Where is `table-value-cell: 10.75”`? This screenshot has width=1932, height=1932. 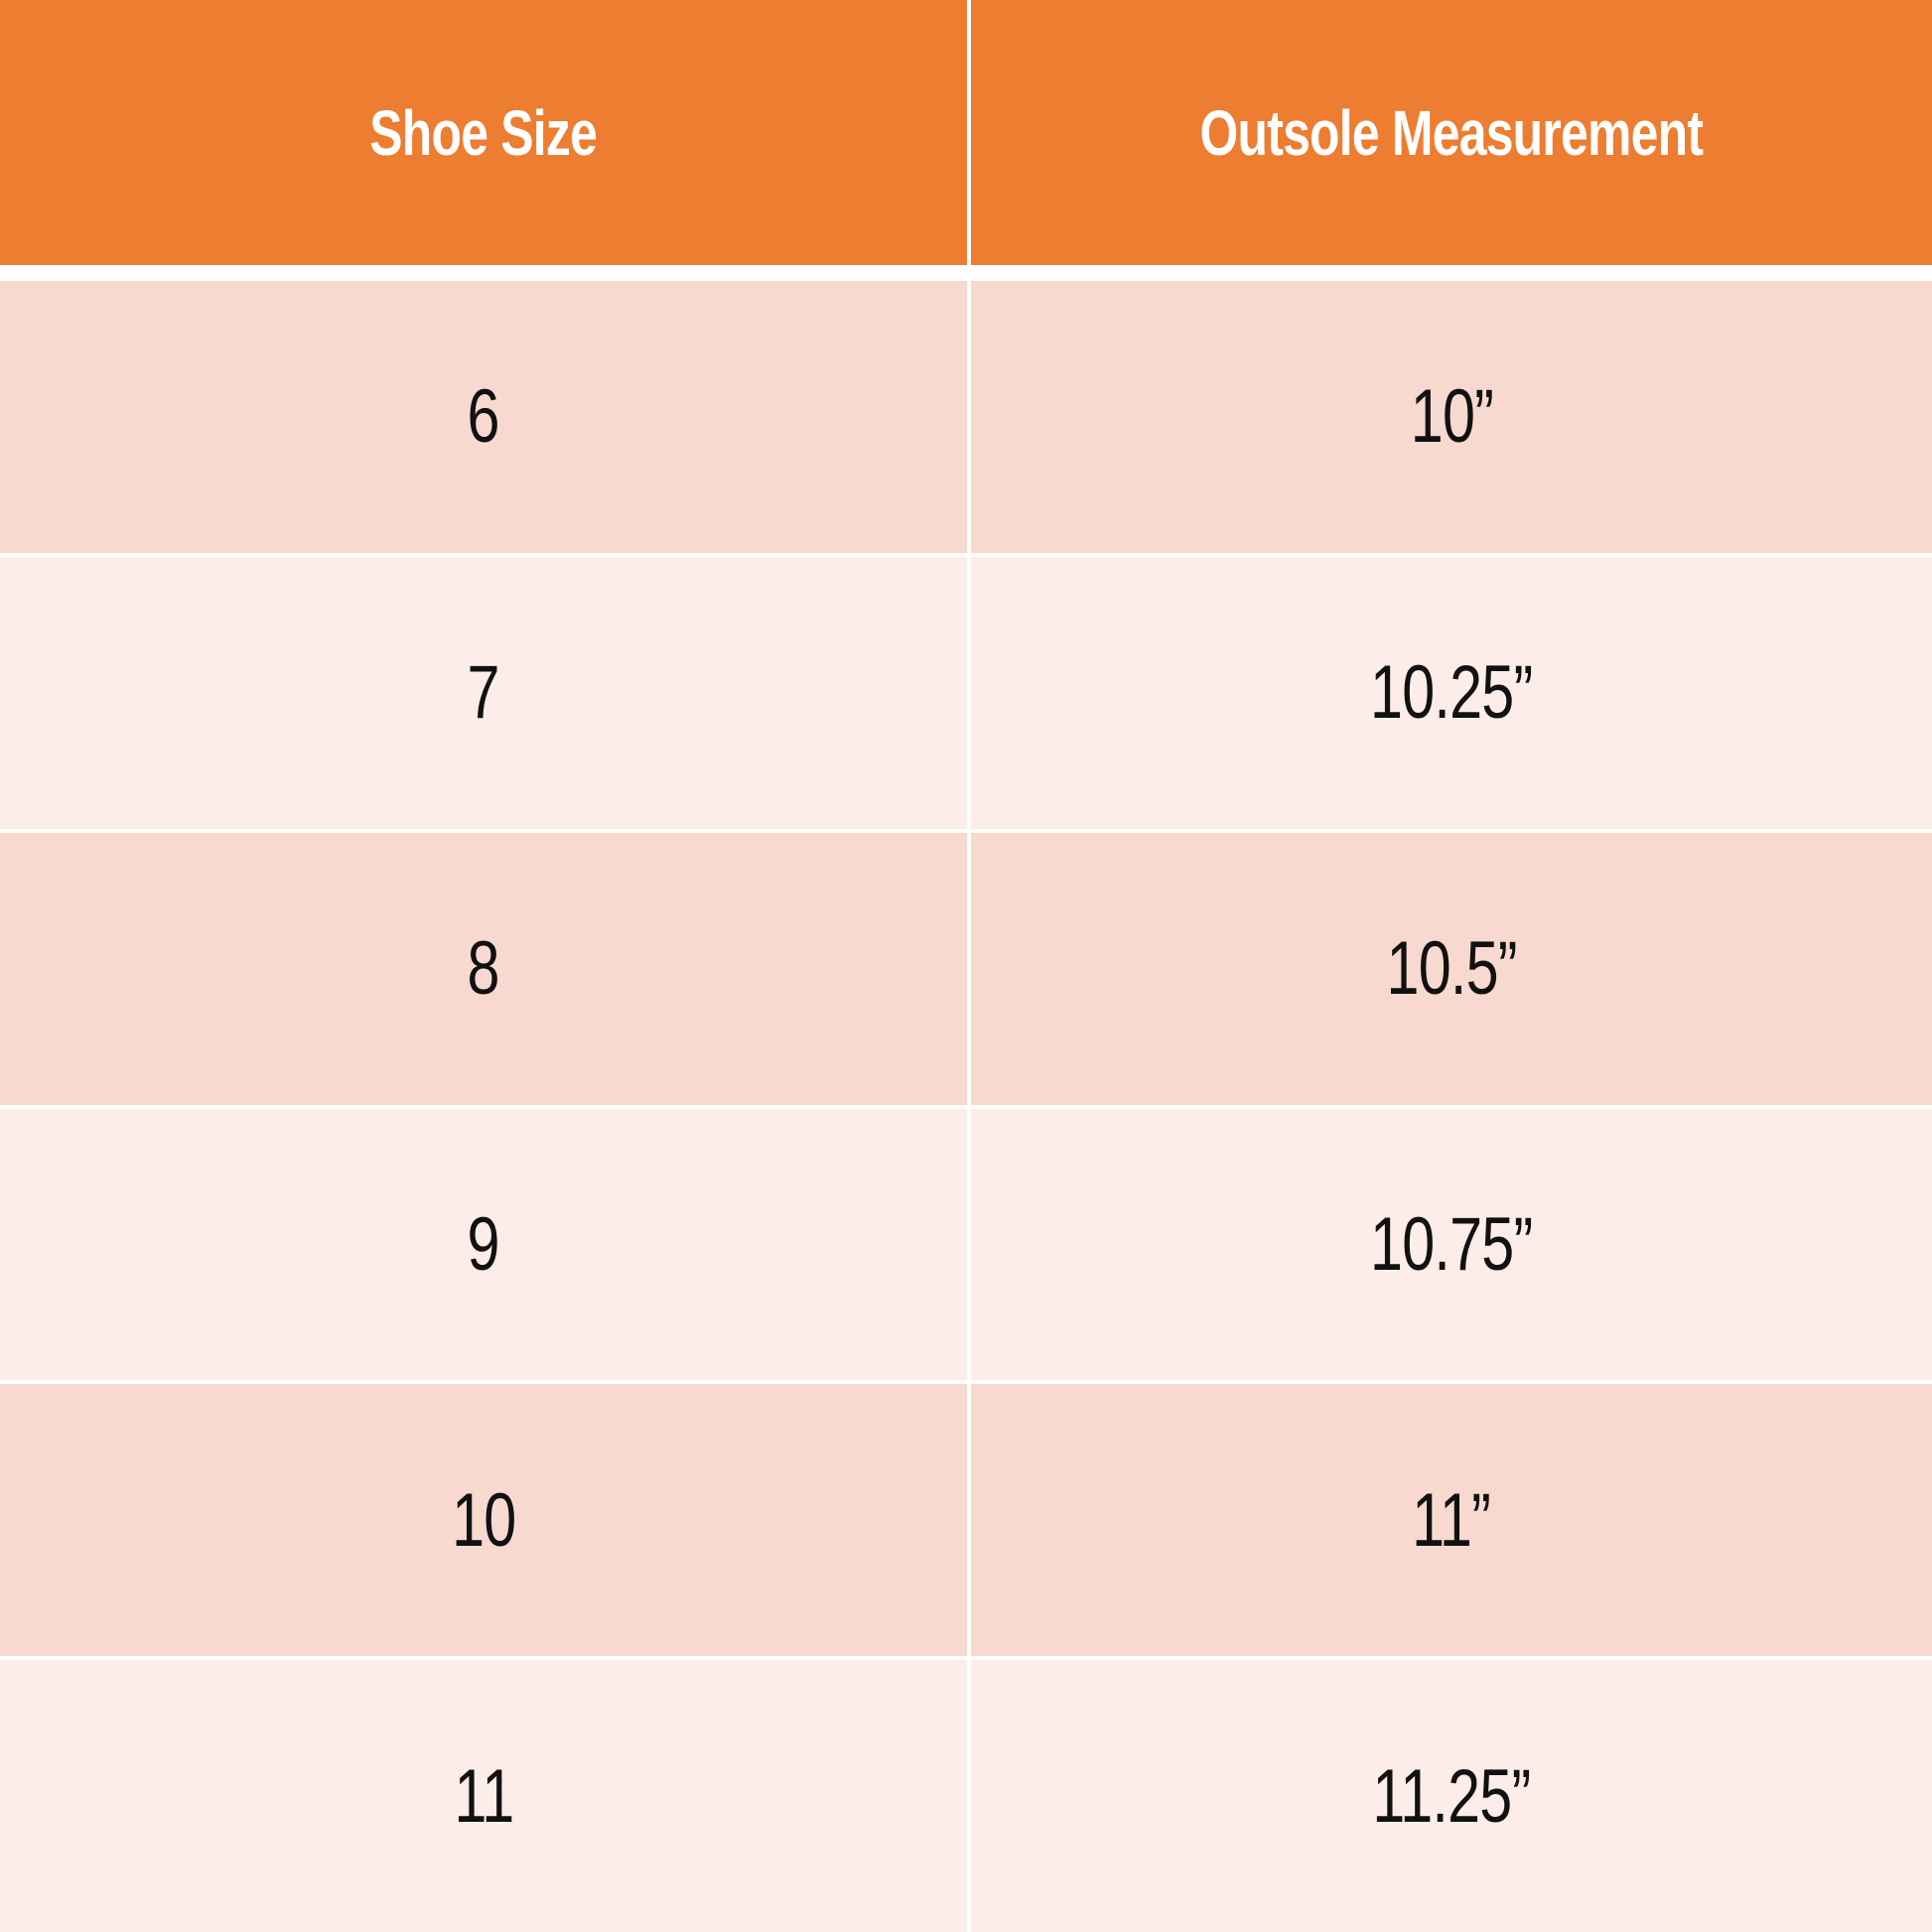 table-value-cell: 10.75” is located at coordinates (1451, 1244).